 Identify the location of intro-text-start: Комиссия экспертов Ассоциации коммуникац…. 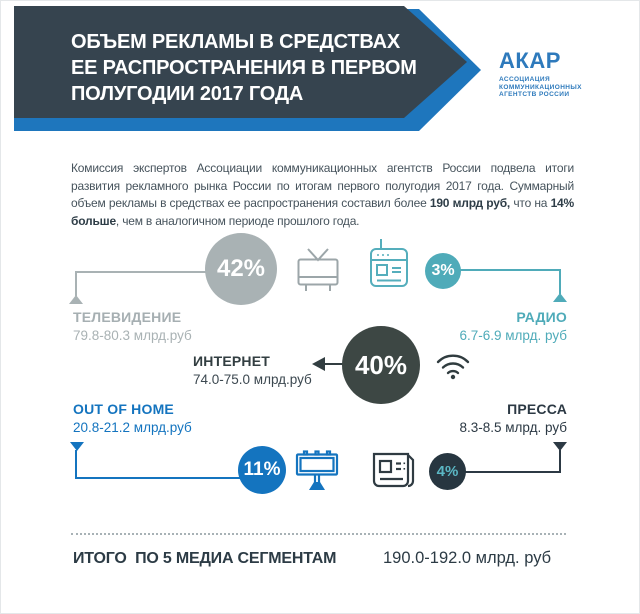
(322, 185).